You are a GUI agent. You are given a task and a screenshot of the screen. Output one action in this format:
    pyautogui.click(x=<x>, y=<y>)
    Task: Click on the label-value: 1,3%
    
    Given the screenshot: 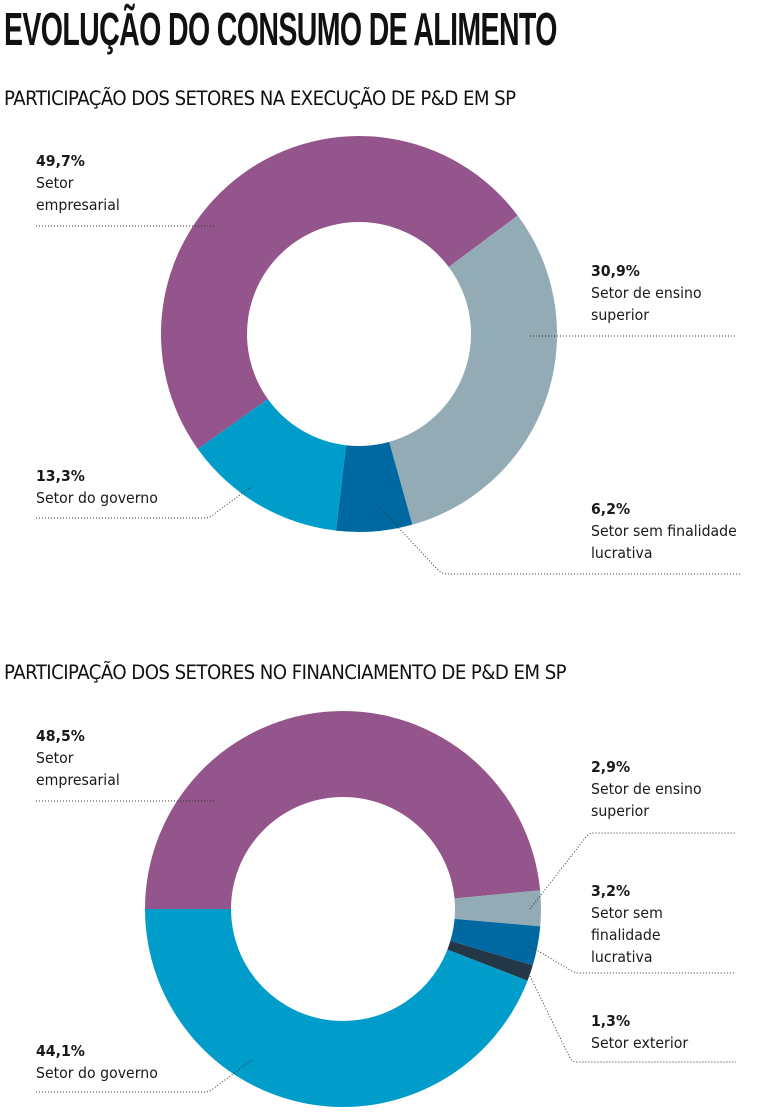 What is the action you would take?
    pyautogui.click(x=611, y=1021)
    